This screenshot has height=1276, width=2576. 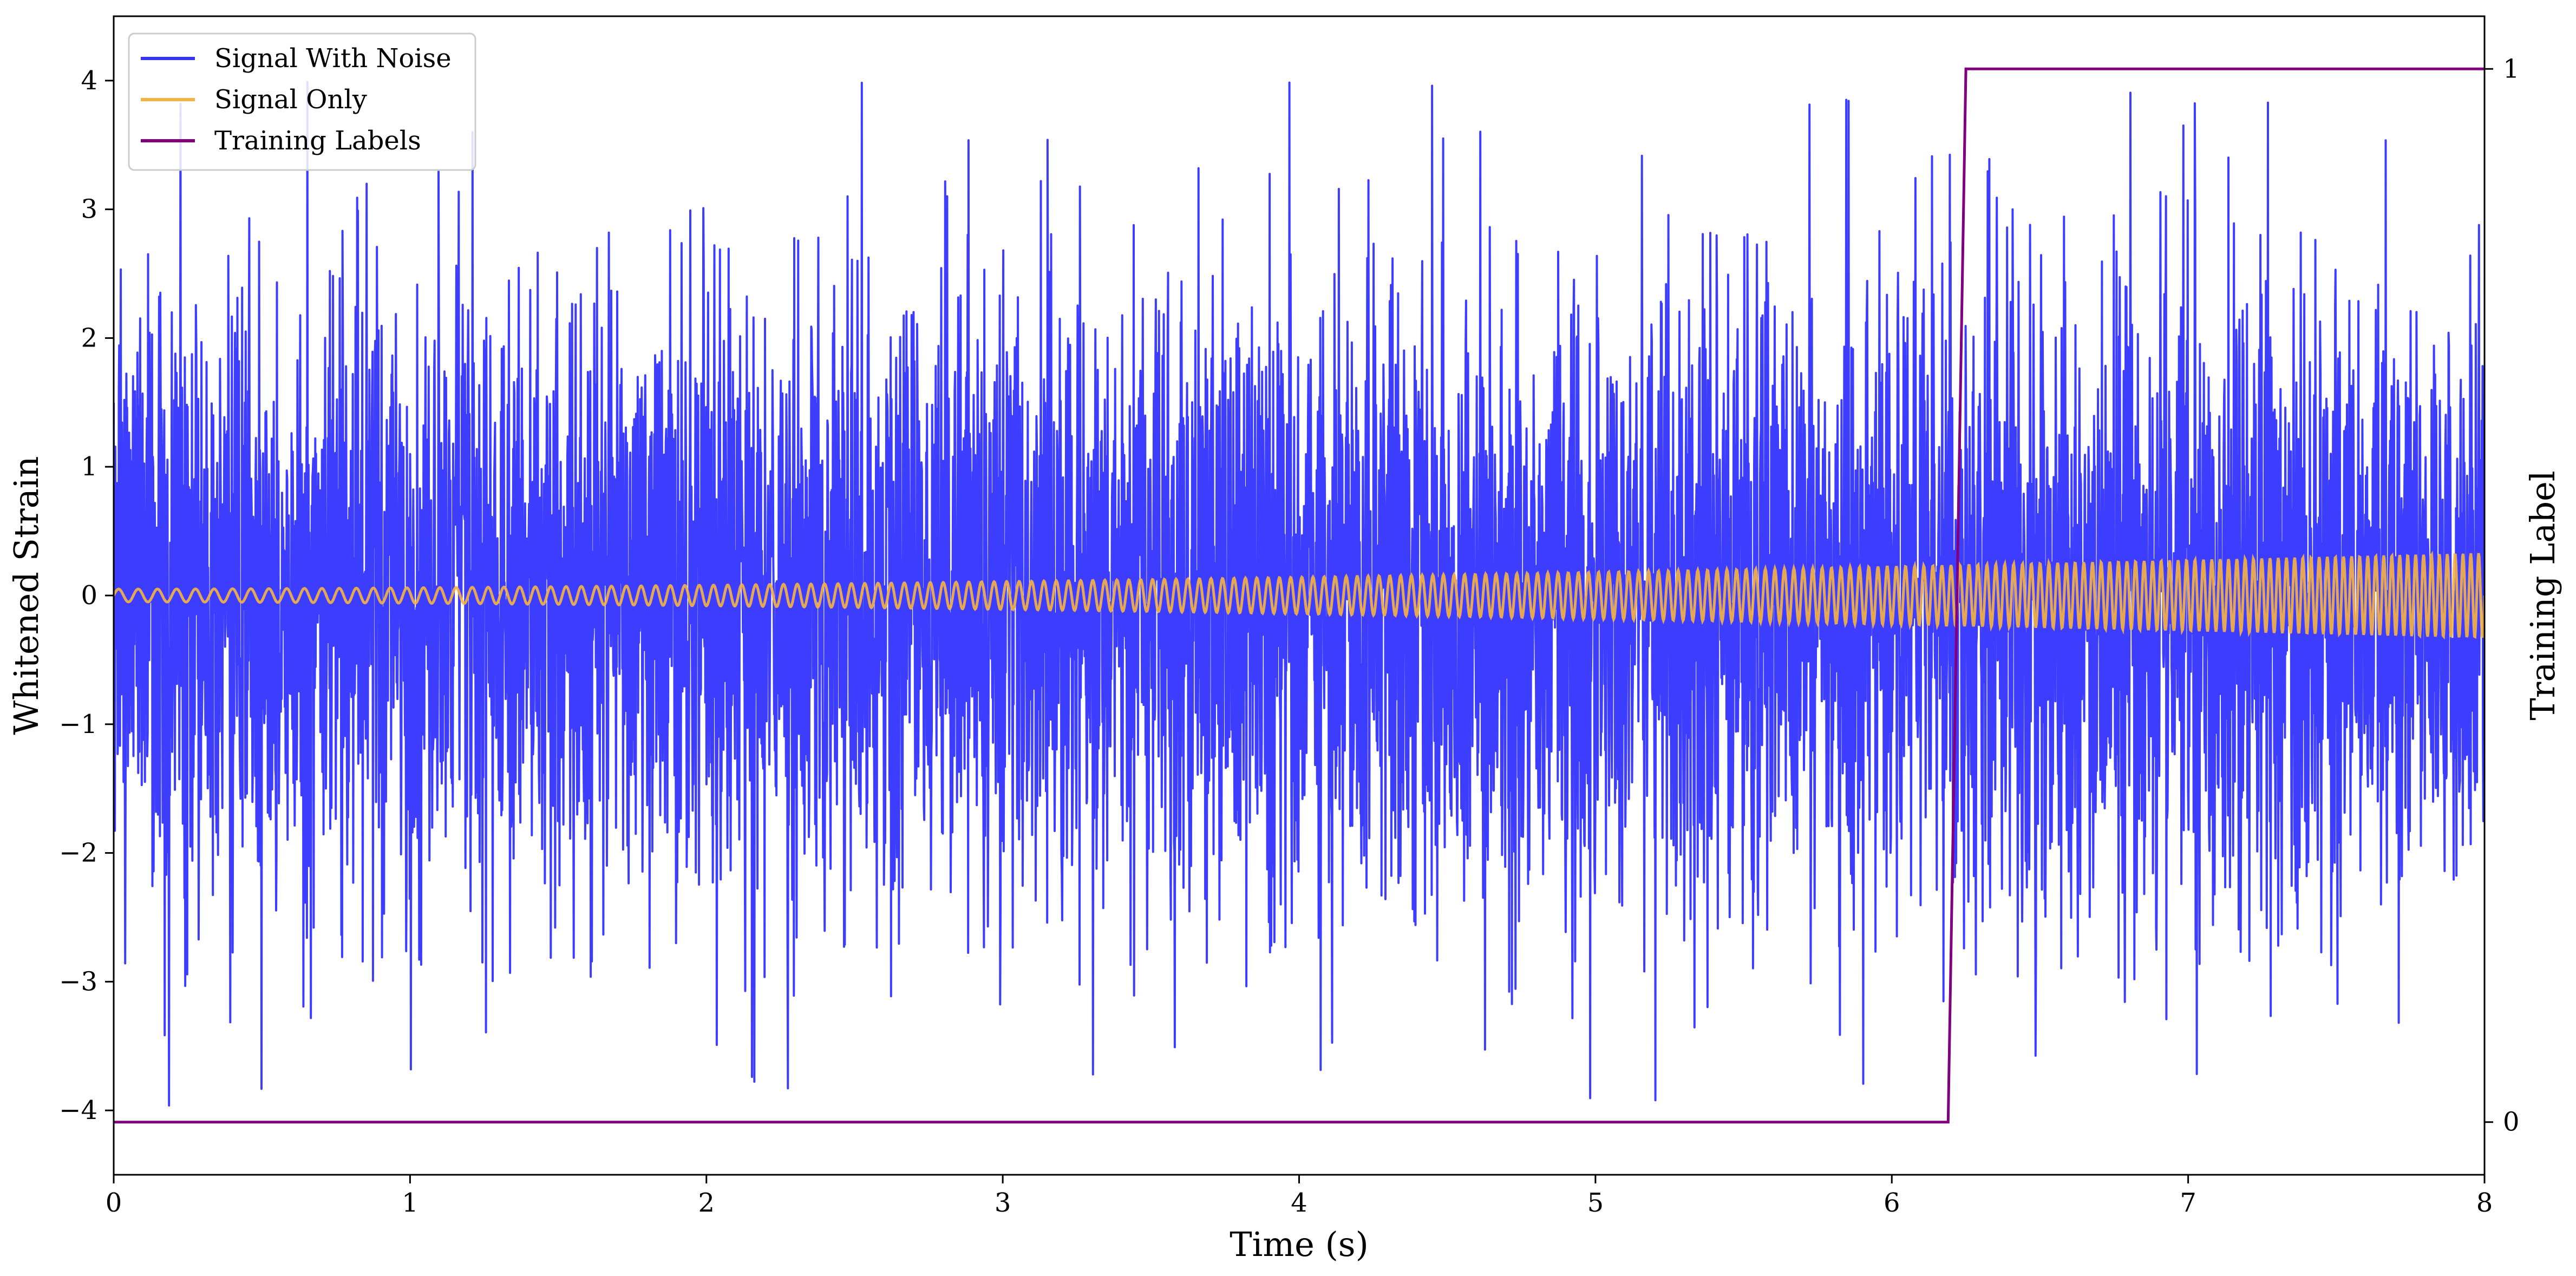 What do you see at coordinates (89, 81) in the screenshot?
I see `y-tick-label: 4` at bounding box center [89, 81].